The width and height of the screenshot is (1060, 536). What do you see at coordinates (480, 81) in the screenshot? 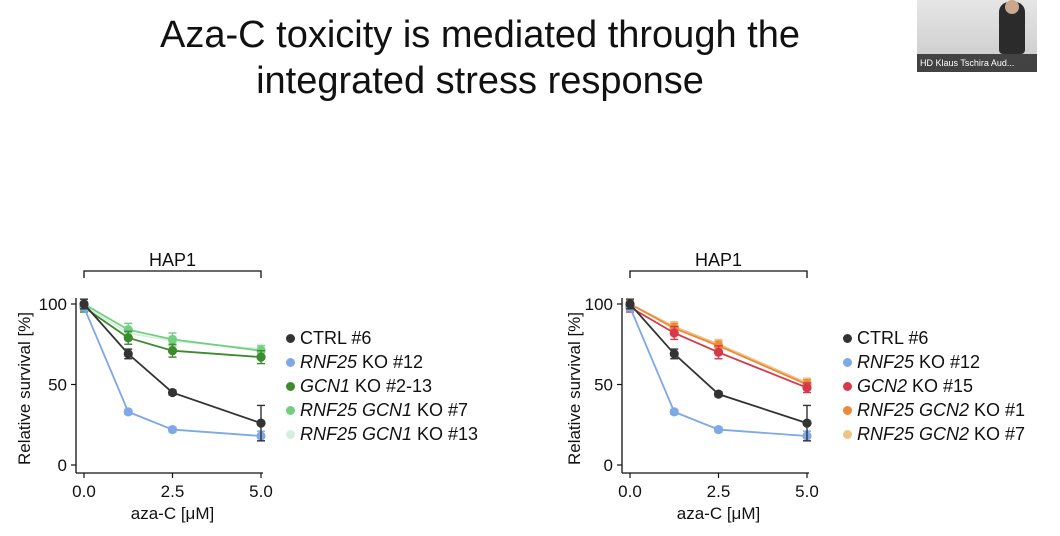
I see `slide-title-line-2: integrated stress response` at bounding box center [480, 81].